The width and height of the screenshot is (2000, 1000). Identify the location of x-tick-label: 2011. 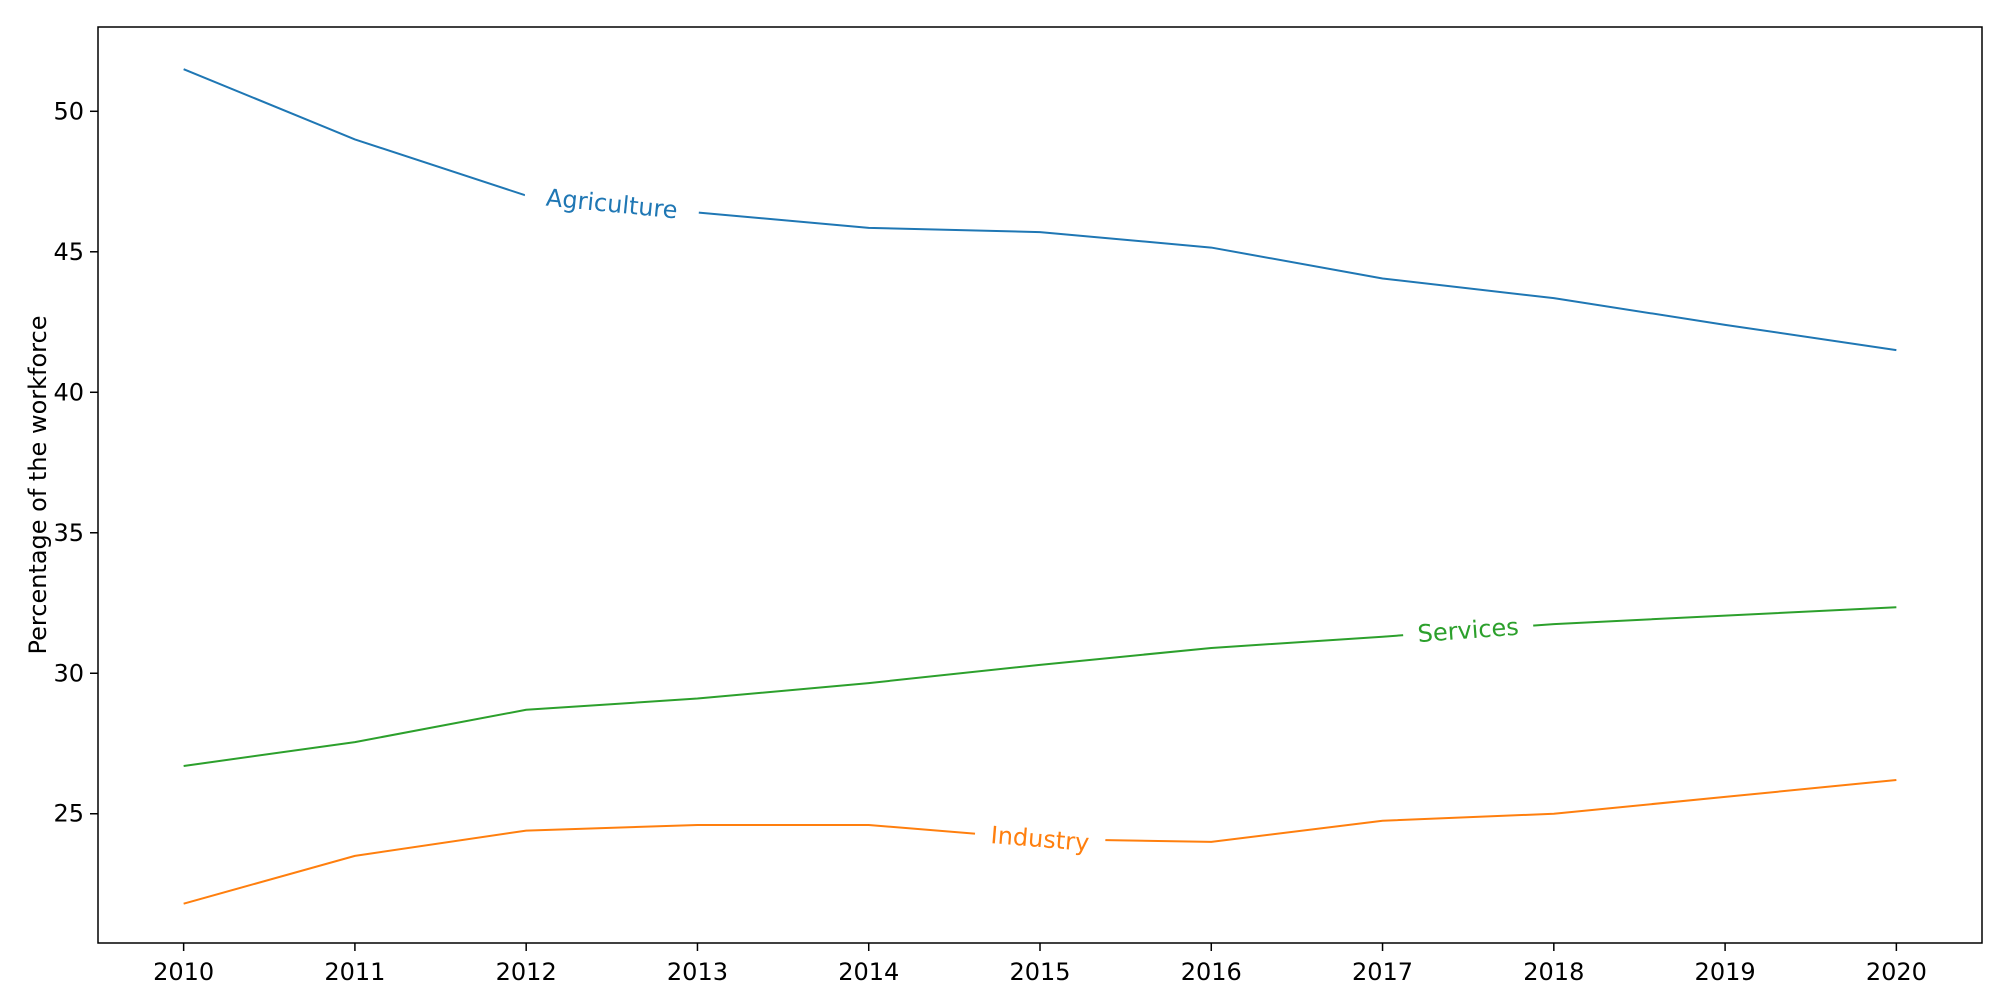
(354, 972).